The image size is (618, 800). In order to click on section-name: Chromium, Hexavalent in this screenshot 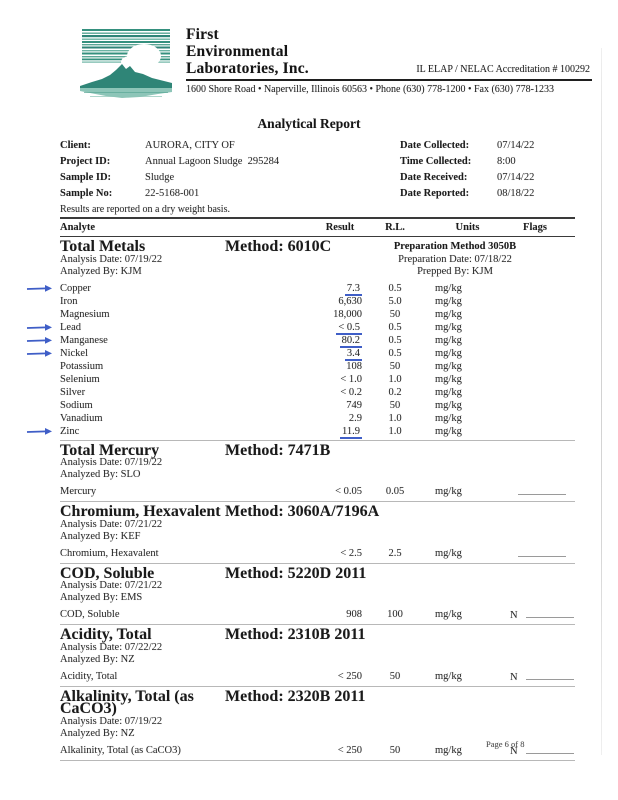, I will do `click(140, 511)`.